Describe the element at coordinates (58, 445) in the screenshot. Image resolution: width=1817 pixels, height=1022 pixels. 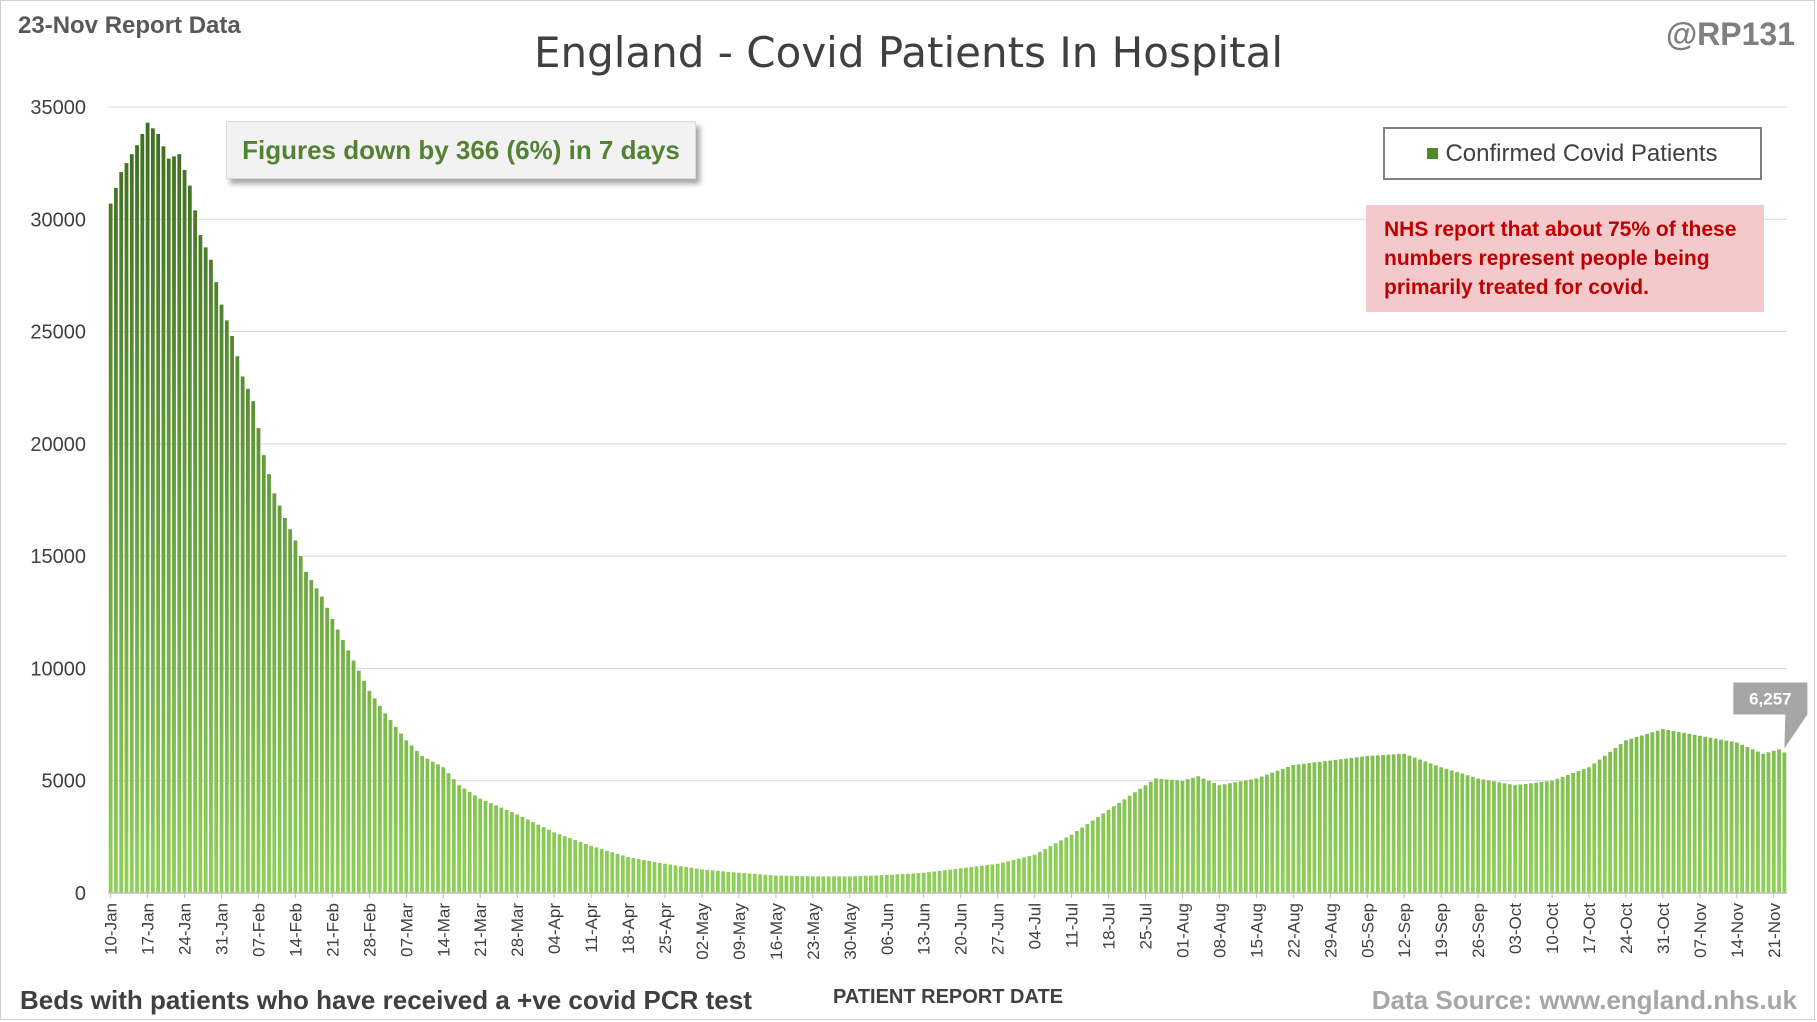
I see `y-tick-label: 20000` at that location.